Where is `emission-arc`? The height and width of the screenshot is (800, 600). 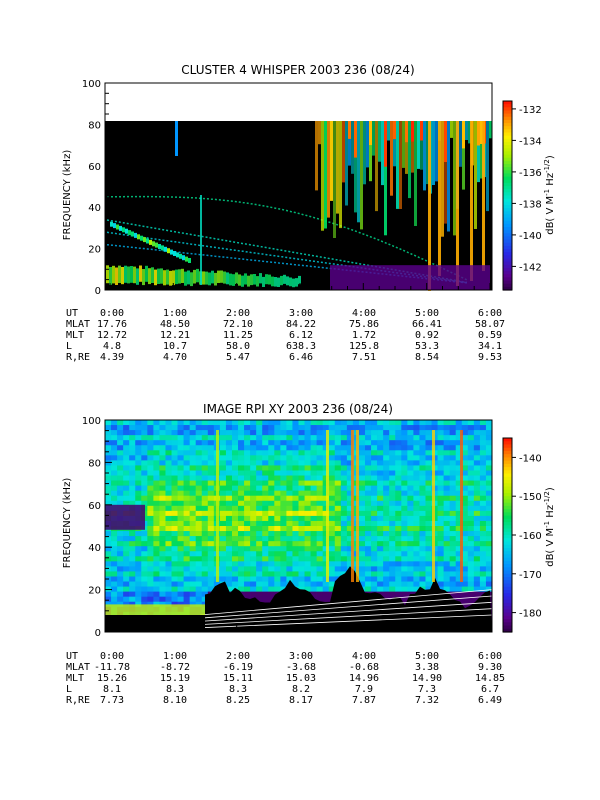 emission-arc is located at coordinates (287, 257).